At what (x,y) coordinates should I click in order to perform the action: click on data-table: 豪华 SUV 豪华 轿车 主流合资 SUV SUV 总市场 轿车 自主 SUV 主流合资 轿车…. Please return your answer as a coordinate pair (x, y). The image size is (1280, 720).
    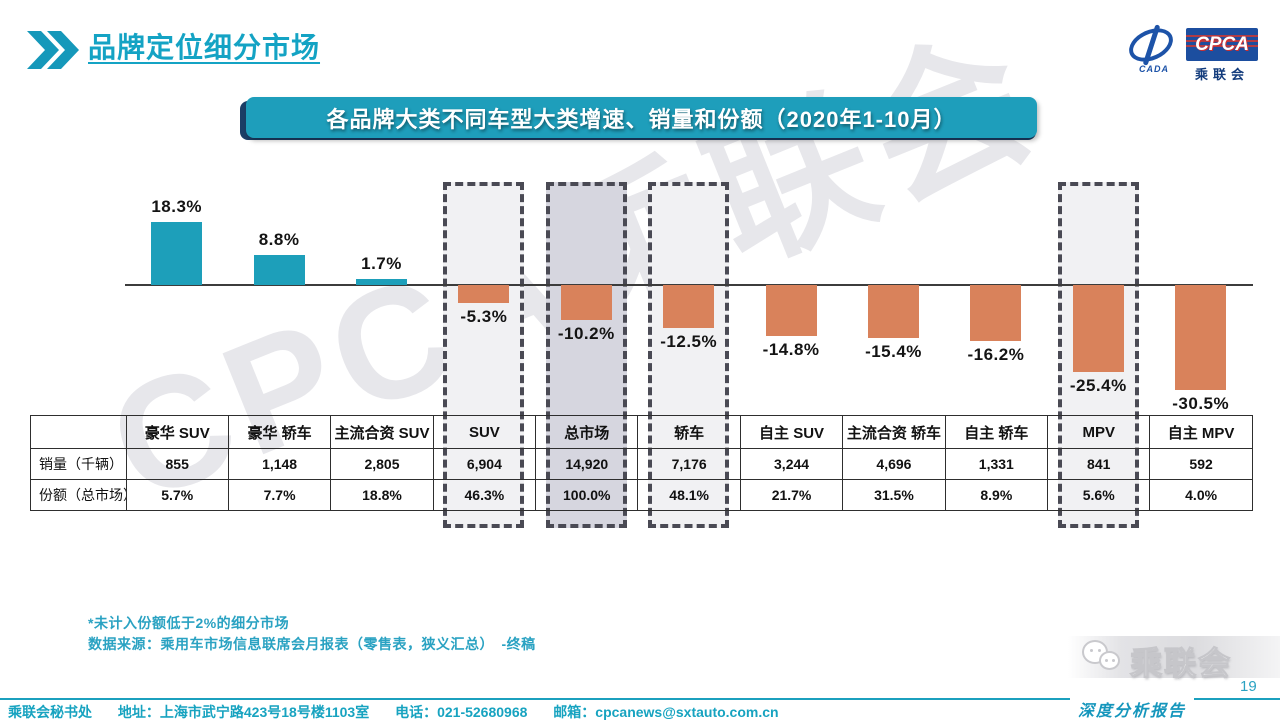
    Looking at the image, I should click on (641, 463).